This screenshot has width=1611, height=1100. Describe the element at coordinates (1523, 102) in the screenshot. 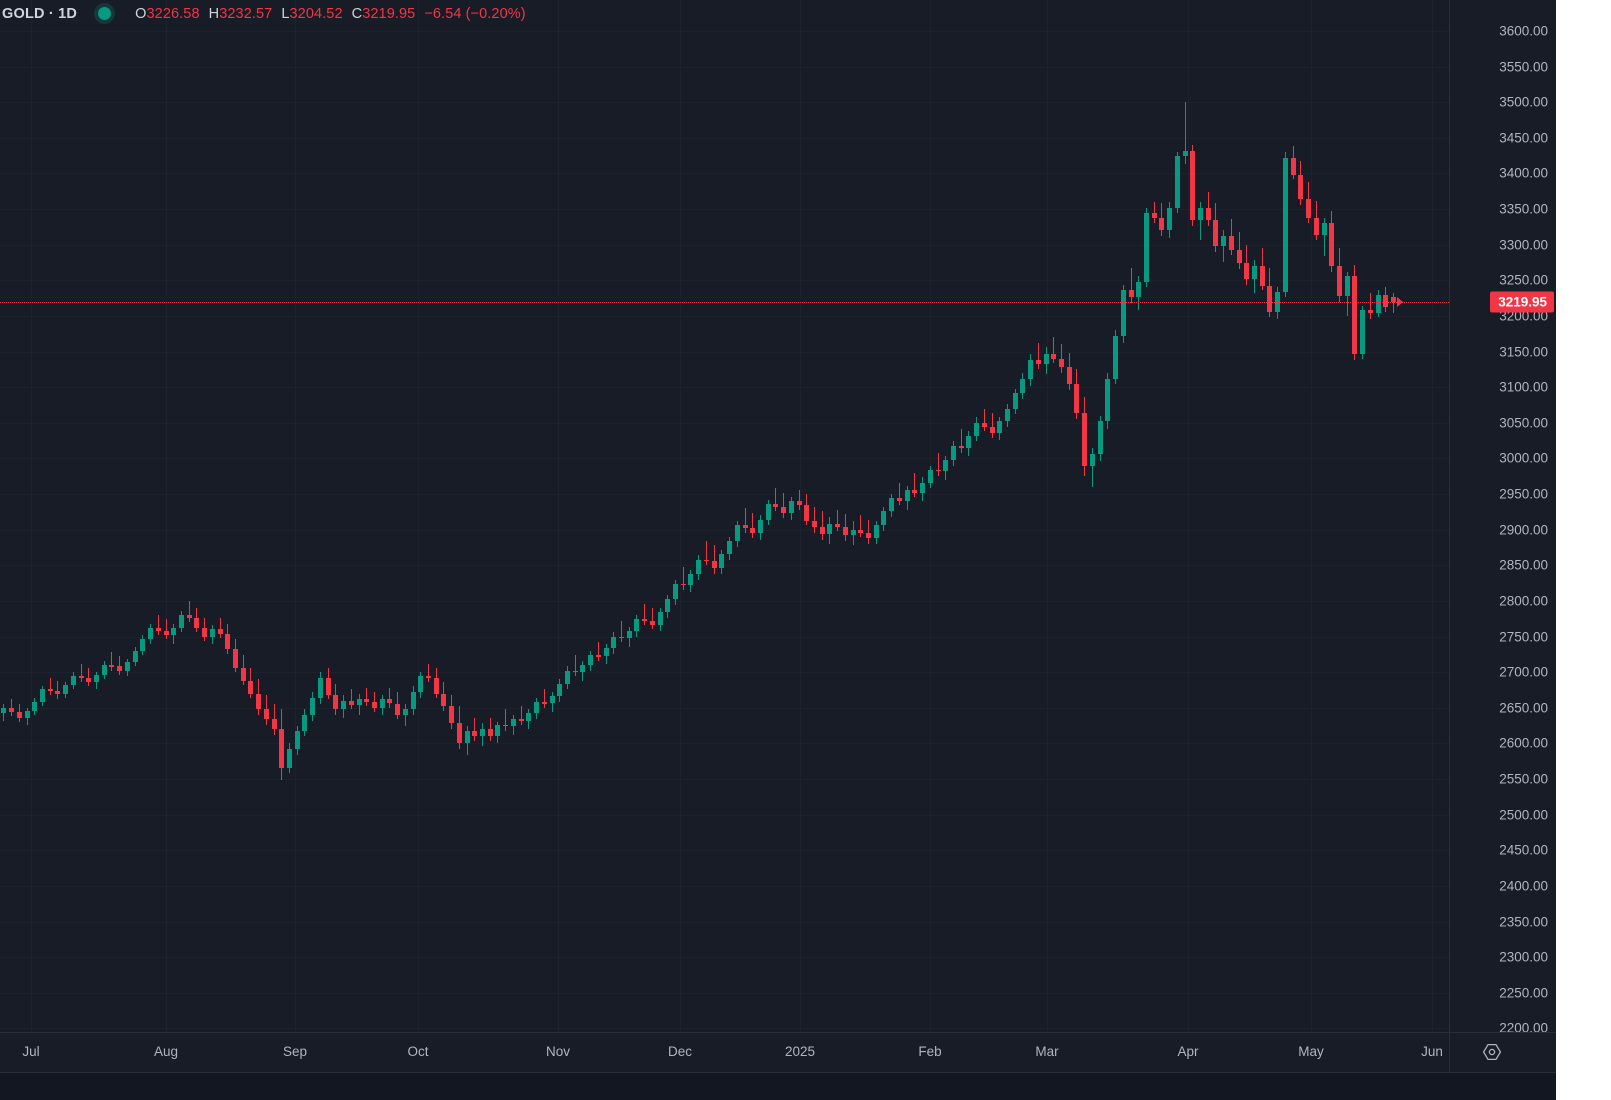

I see `price-tick: 3500.00` at that location.